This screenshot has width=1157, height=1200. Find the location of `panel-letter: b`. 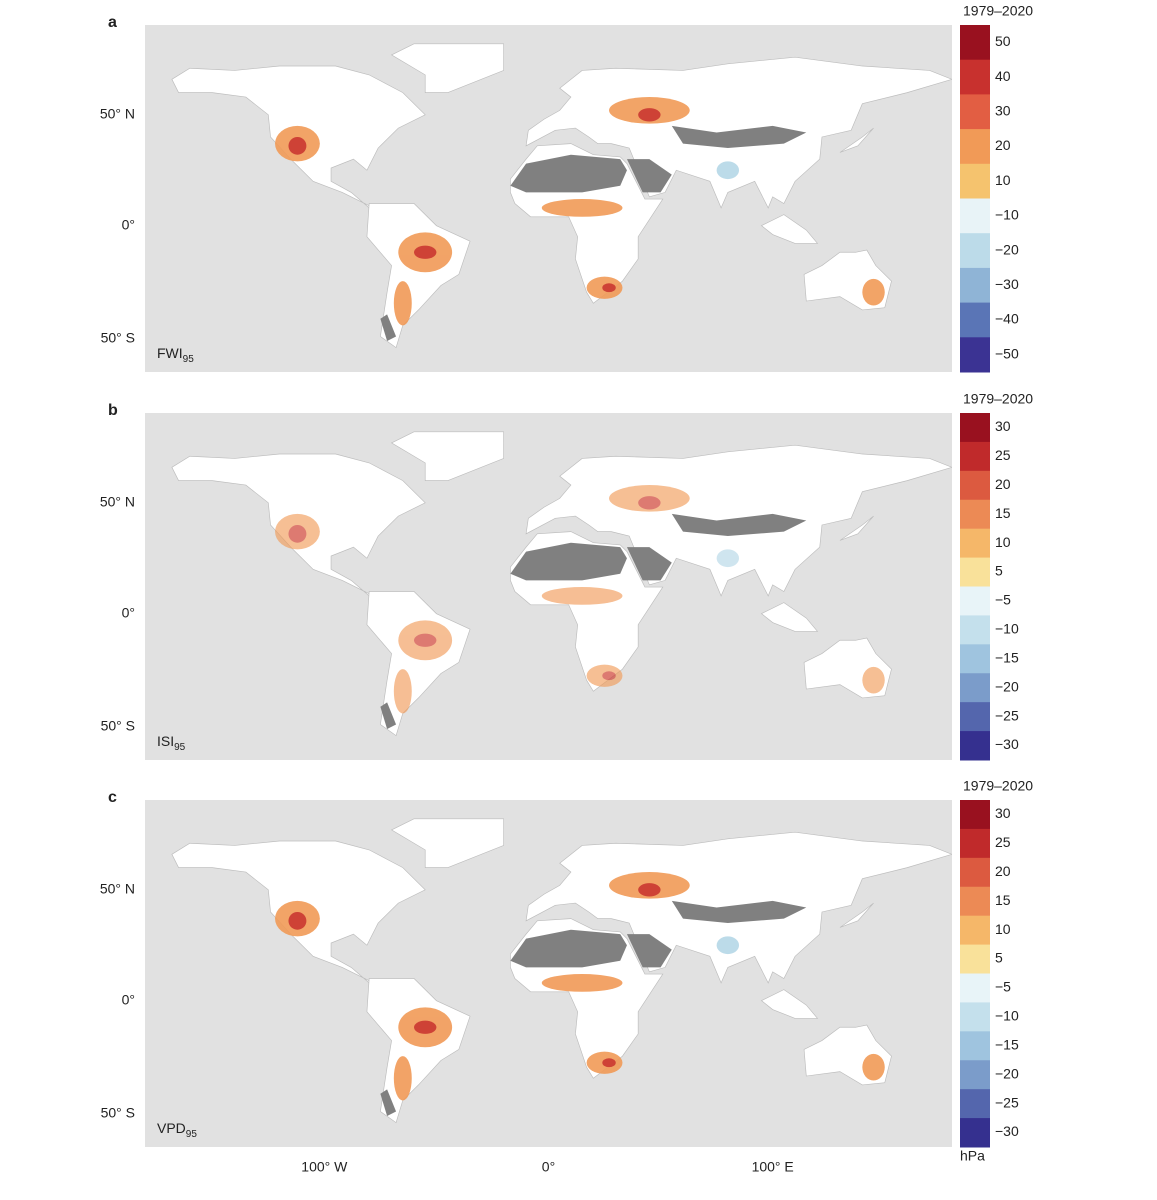

panel-letter: b is located at coordinates (113, 410).